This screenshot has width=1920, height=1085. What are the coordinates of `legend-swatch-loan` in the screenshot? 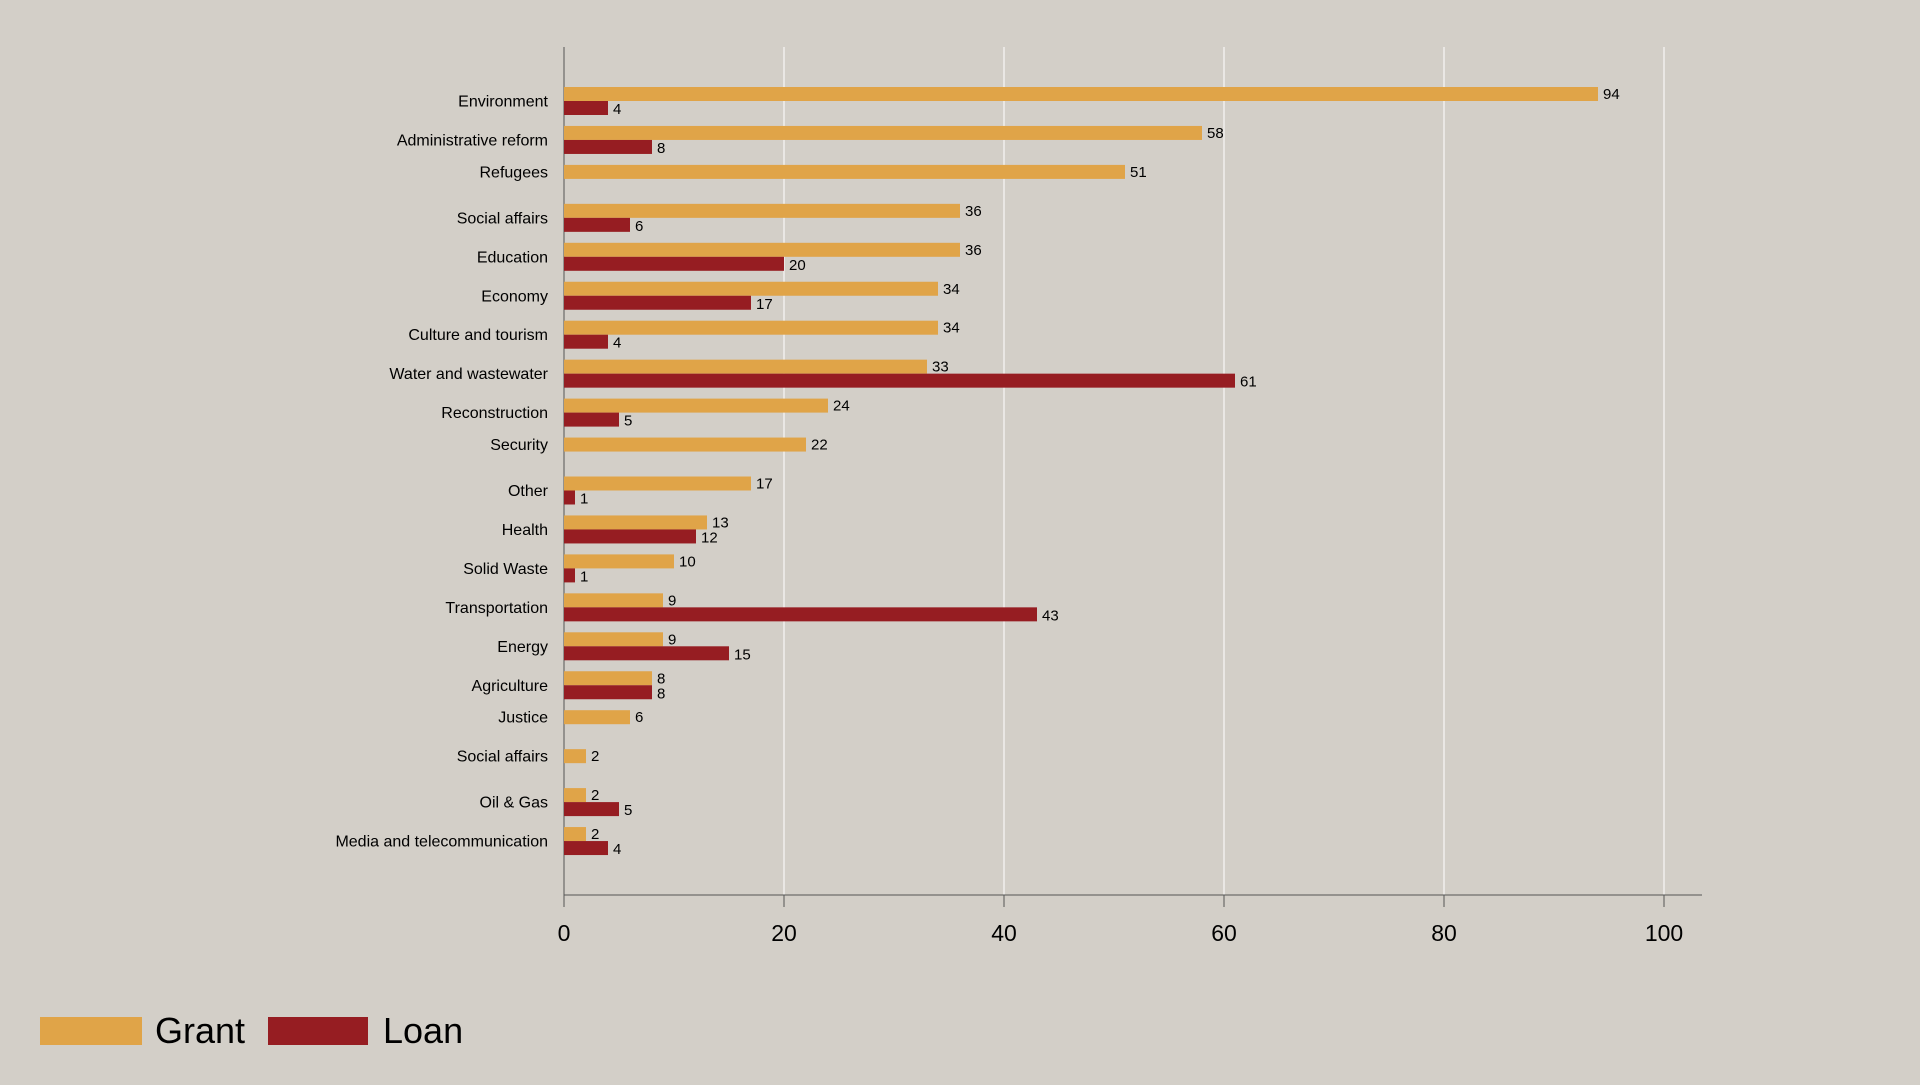 It's located at (318, 1031).